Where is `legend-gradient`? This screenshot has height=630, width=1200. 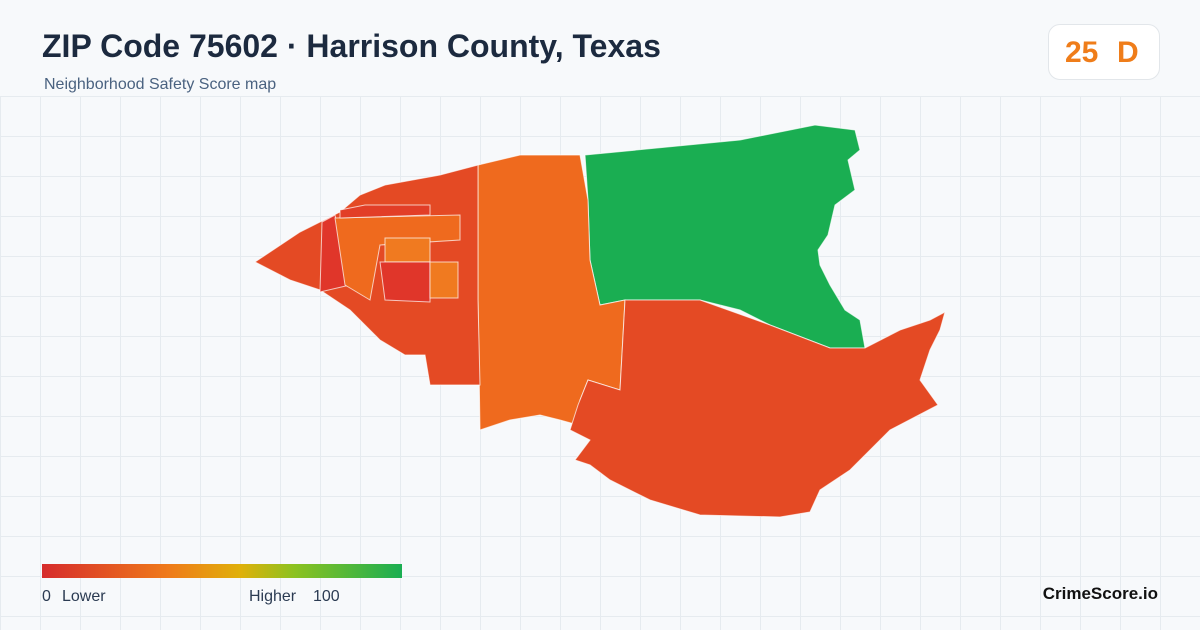
legend-gradient is located at coordinates (222, 571).